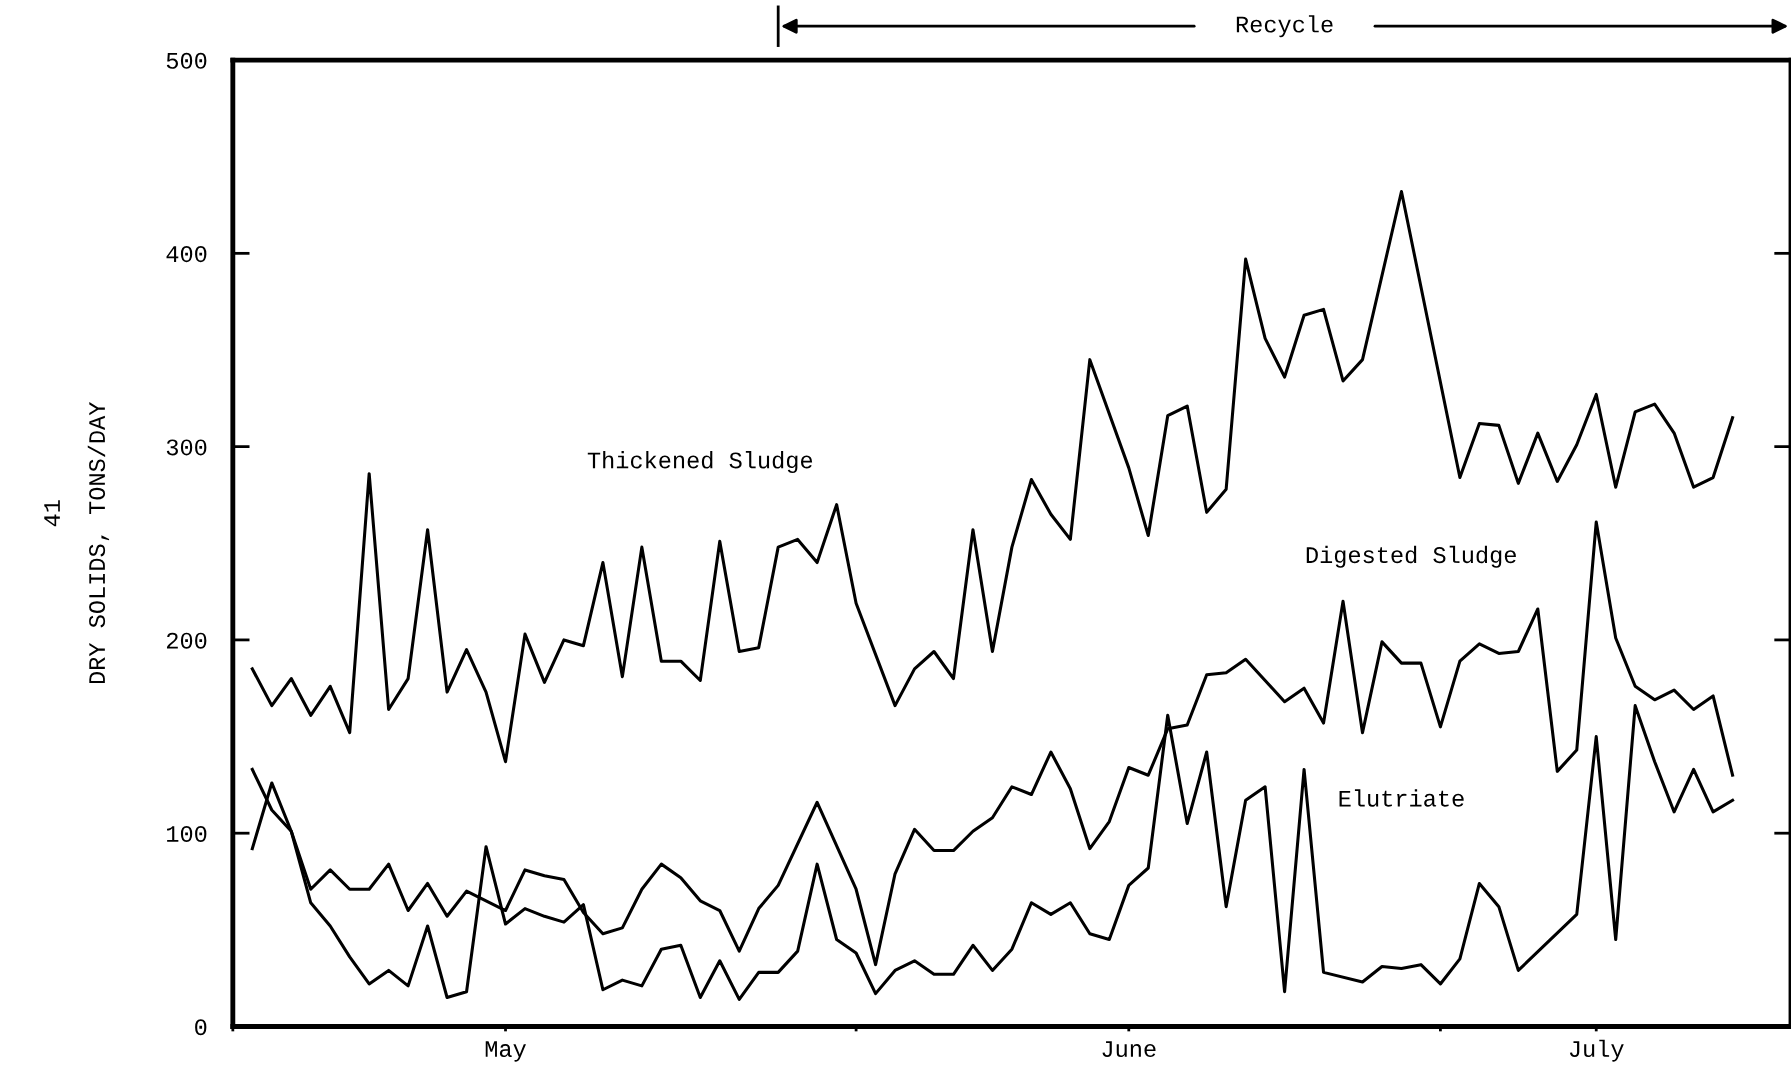 The height and width of the screenshot is (1092, 1791). What do you see at coordinates (505, 1051) in the screenshot?
I see `x-tick-label: May` at bounding box center [505, 1051].